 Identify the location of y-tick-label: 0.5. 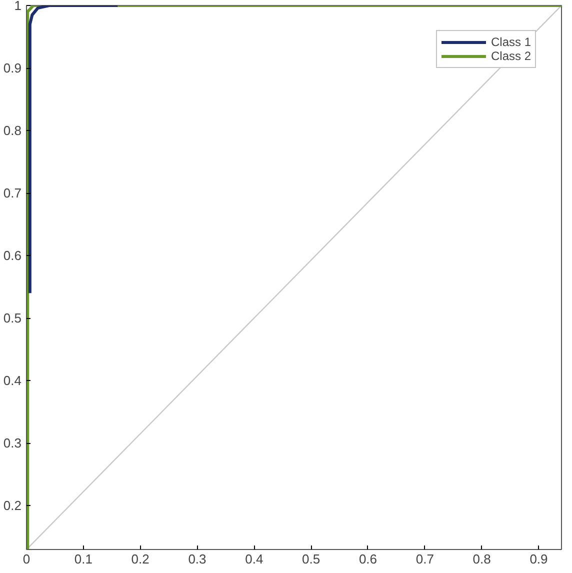
(12, 318).